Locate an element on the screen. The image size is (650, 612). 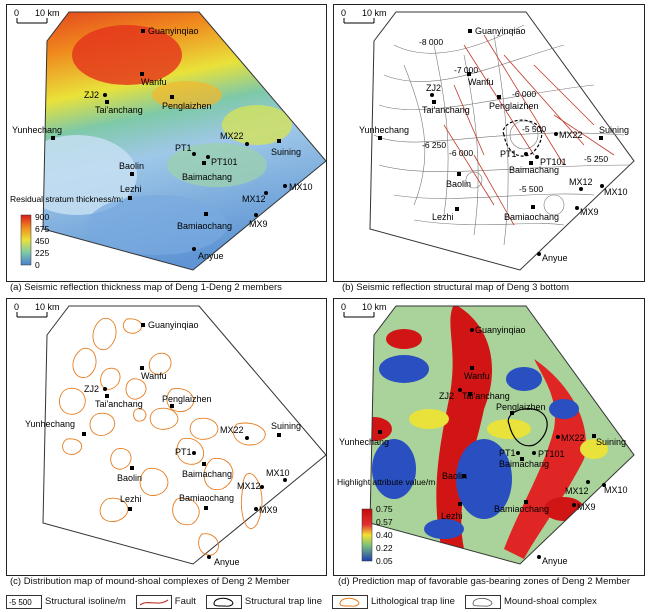
faults is located at coordinates (529, 130).